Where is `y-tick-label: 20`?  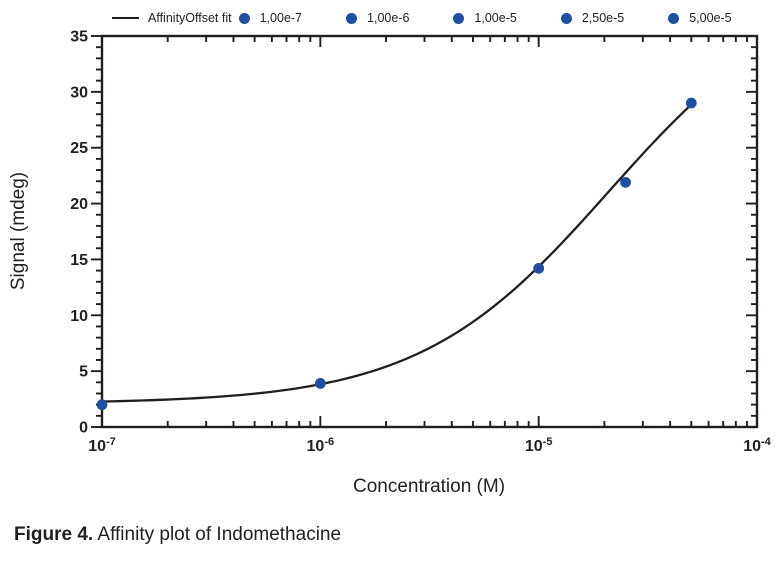 y-tick-label: 20 is located at coordinates (79, 204).